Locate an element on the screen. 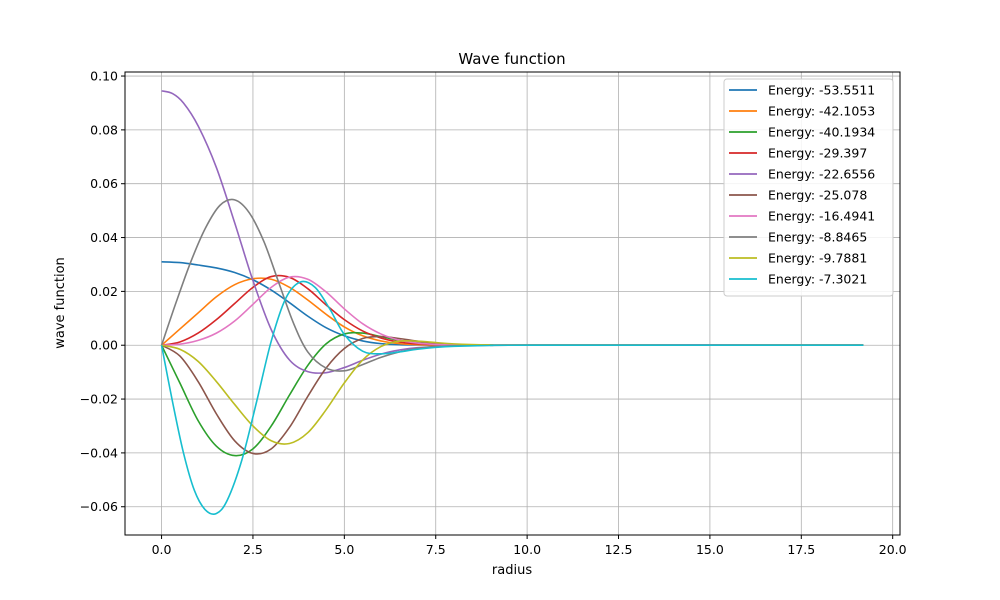 The height and width of the screenshot is (600, 1000). legend-label: Energy: -42.1053 is located at coordinates (821, 111).